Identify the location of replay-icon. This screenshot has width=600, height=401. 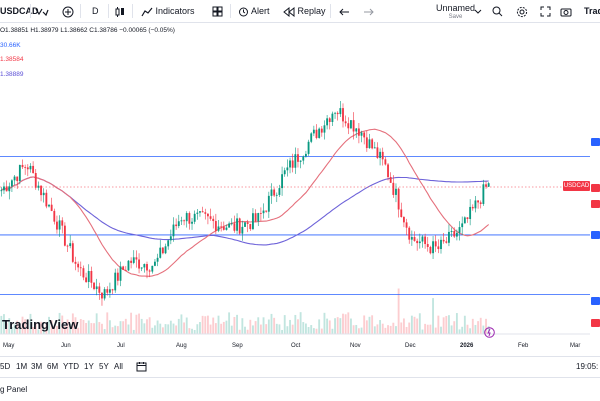
(289, 11).